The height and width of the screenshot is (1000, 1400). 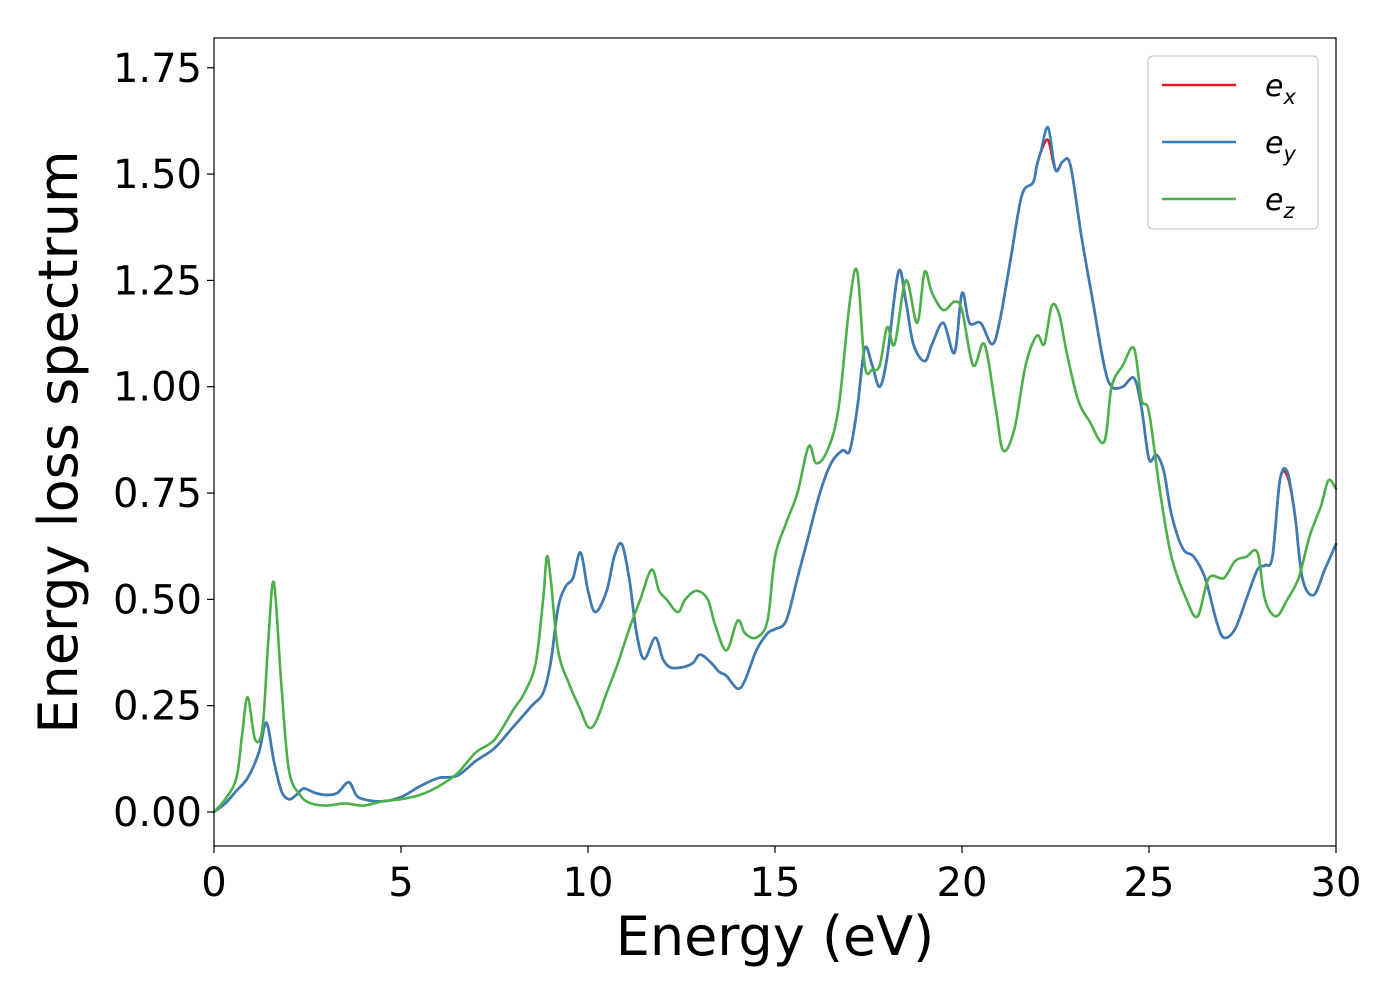 I want to click on legend-label-z: ez, so click(x=1280, y=203).